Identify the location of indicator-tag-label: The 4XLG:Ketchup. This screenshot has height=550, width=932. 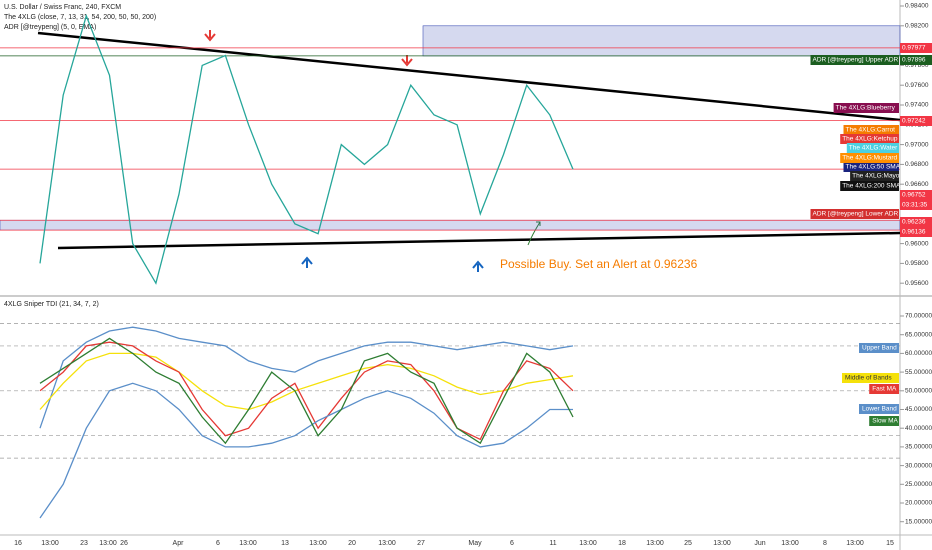
(870, 139).